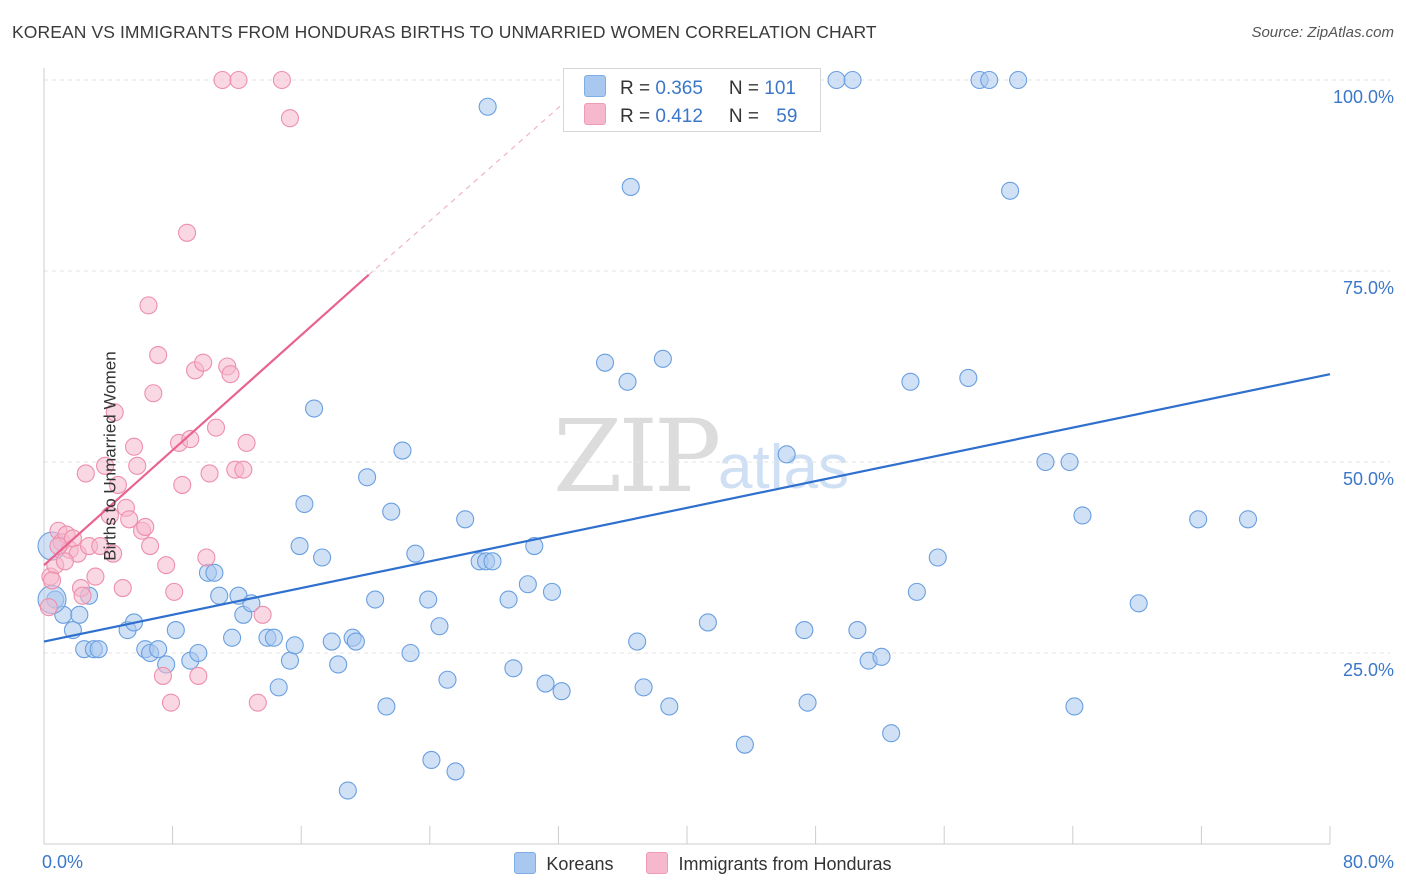 This screenshot has width=1406, height=892. Describe the element at coordinates (1368, 288) in the screenshot. I see `y-tick-label-75: 75.0%` at that location.